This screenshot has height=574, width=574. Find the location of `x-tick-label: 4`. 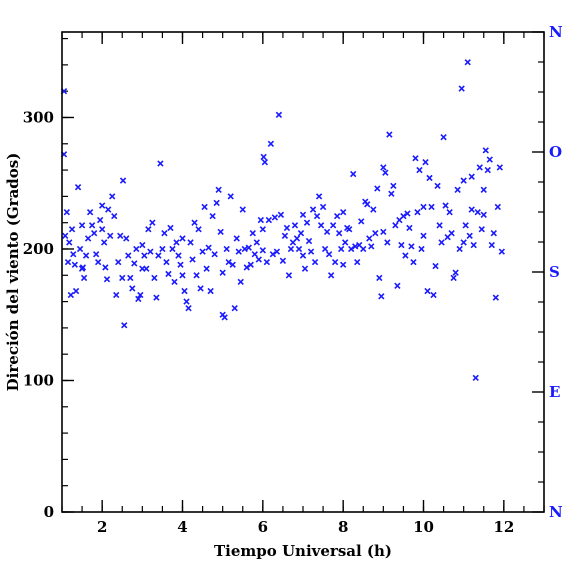

x-tick-label: 4 is located at coordinates (182, 527).